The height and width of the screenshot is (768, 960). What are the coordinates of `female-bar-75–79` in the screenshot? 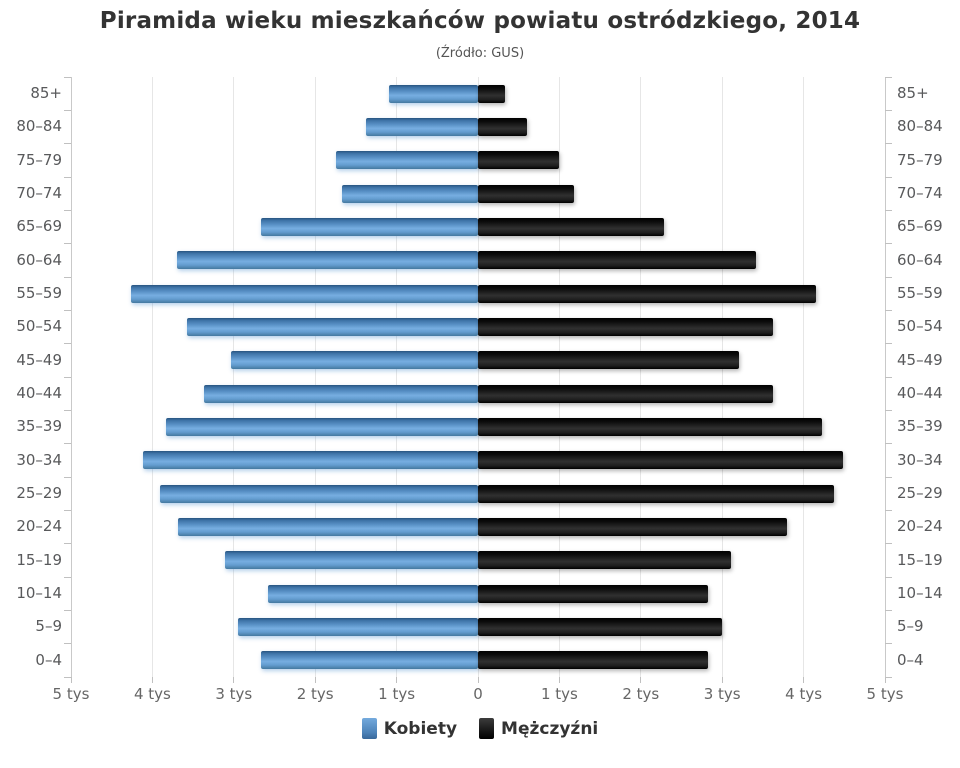 It's located at (406, 160).